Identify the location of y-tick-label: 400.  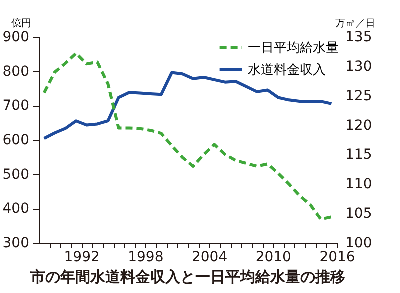
(16, 209).